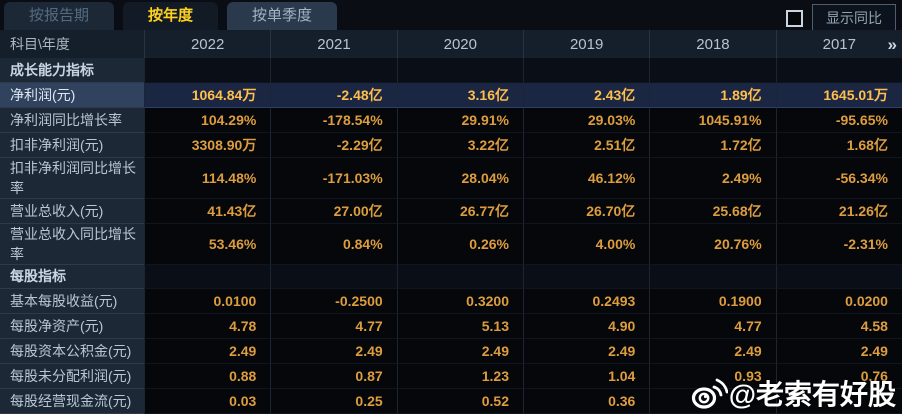 This screenshot has width=902, height=414. What do you see at coordinates (459, 327) in the screenshot?
I see `cell-value: 5.13` at bounding box center [459, 327].